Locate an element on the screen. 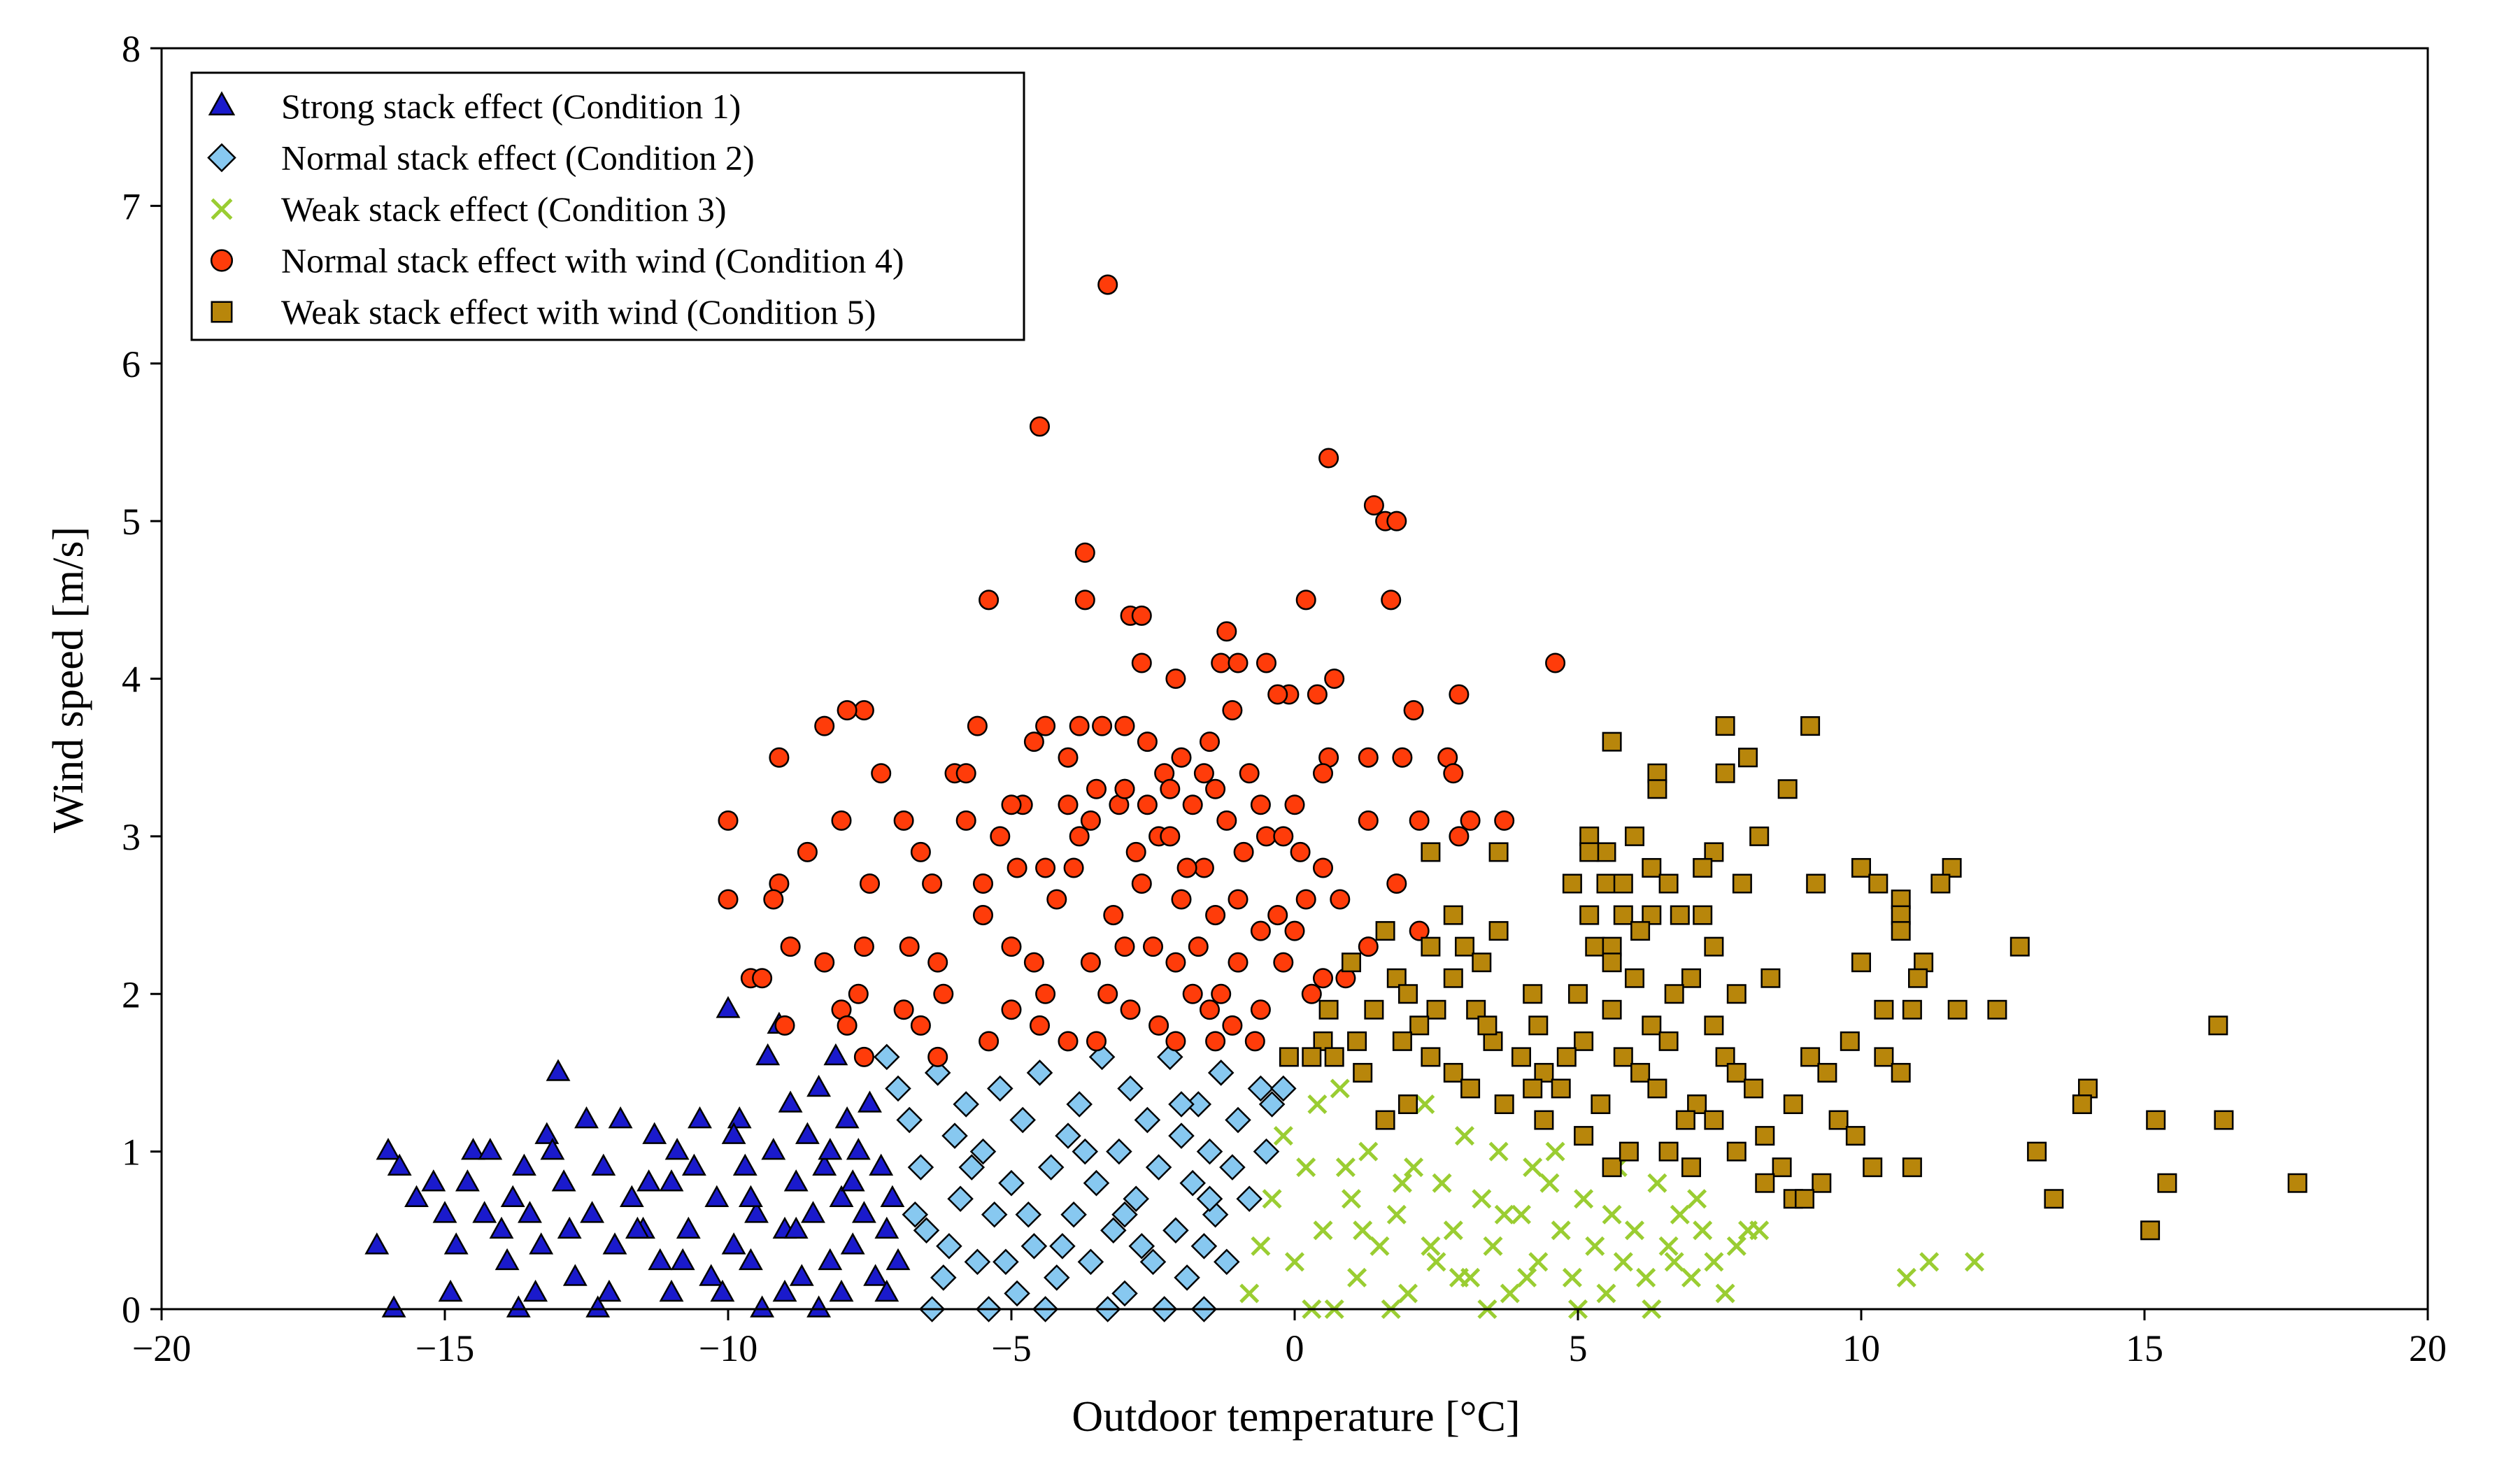  y-tick-label: 6 is located at coordinates (131, 364).